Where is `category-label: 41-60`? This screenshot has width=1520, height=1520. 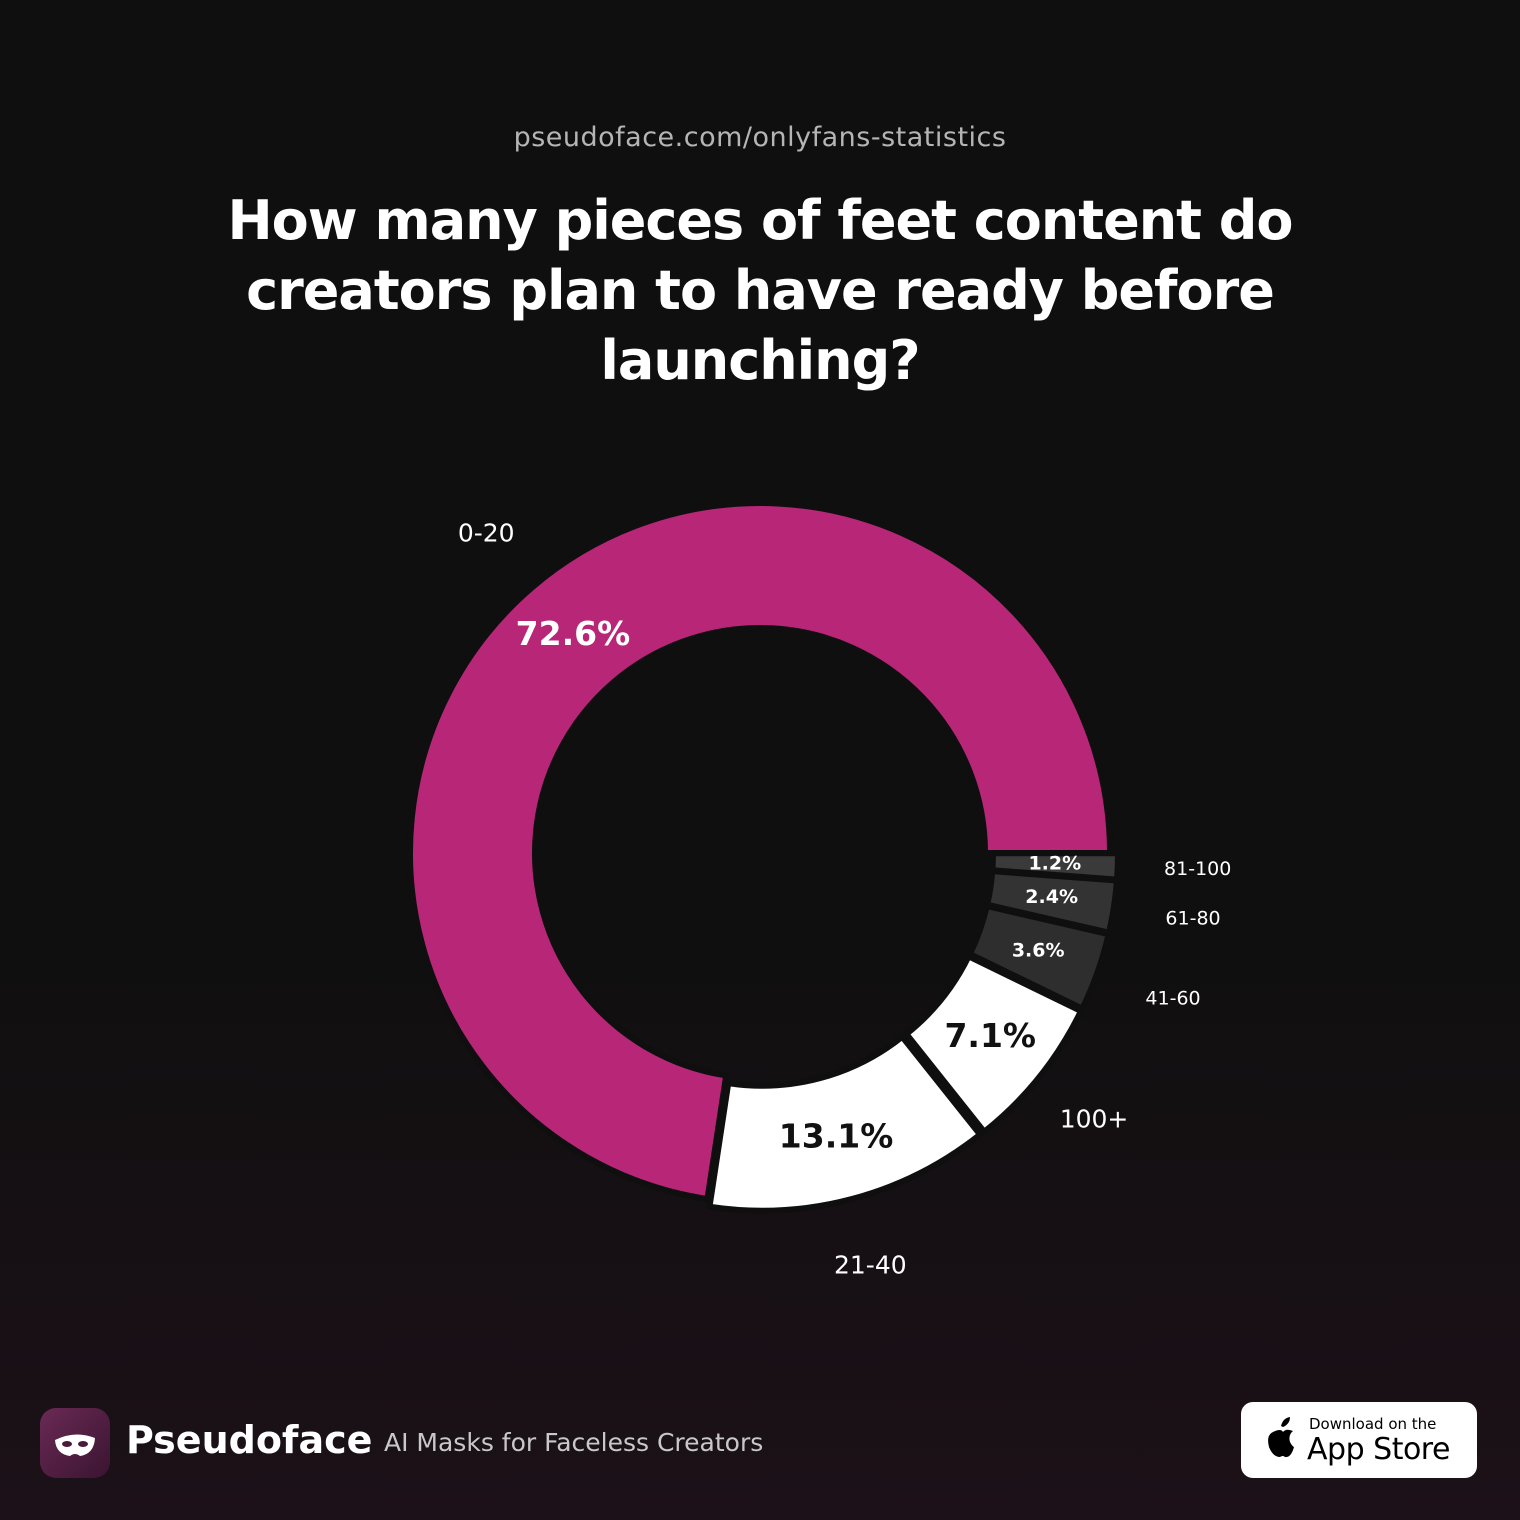 category-label: 41-60 is located at coordinates (1172, 998).